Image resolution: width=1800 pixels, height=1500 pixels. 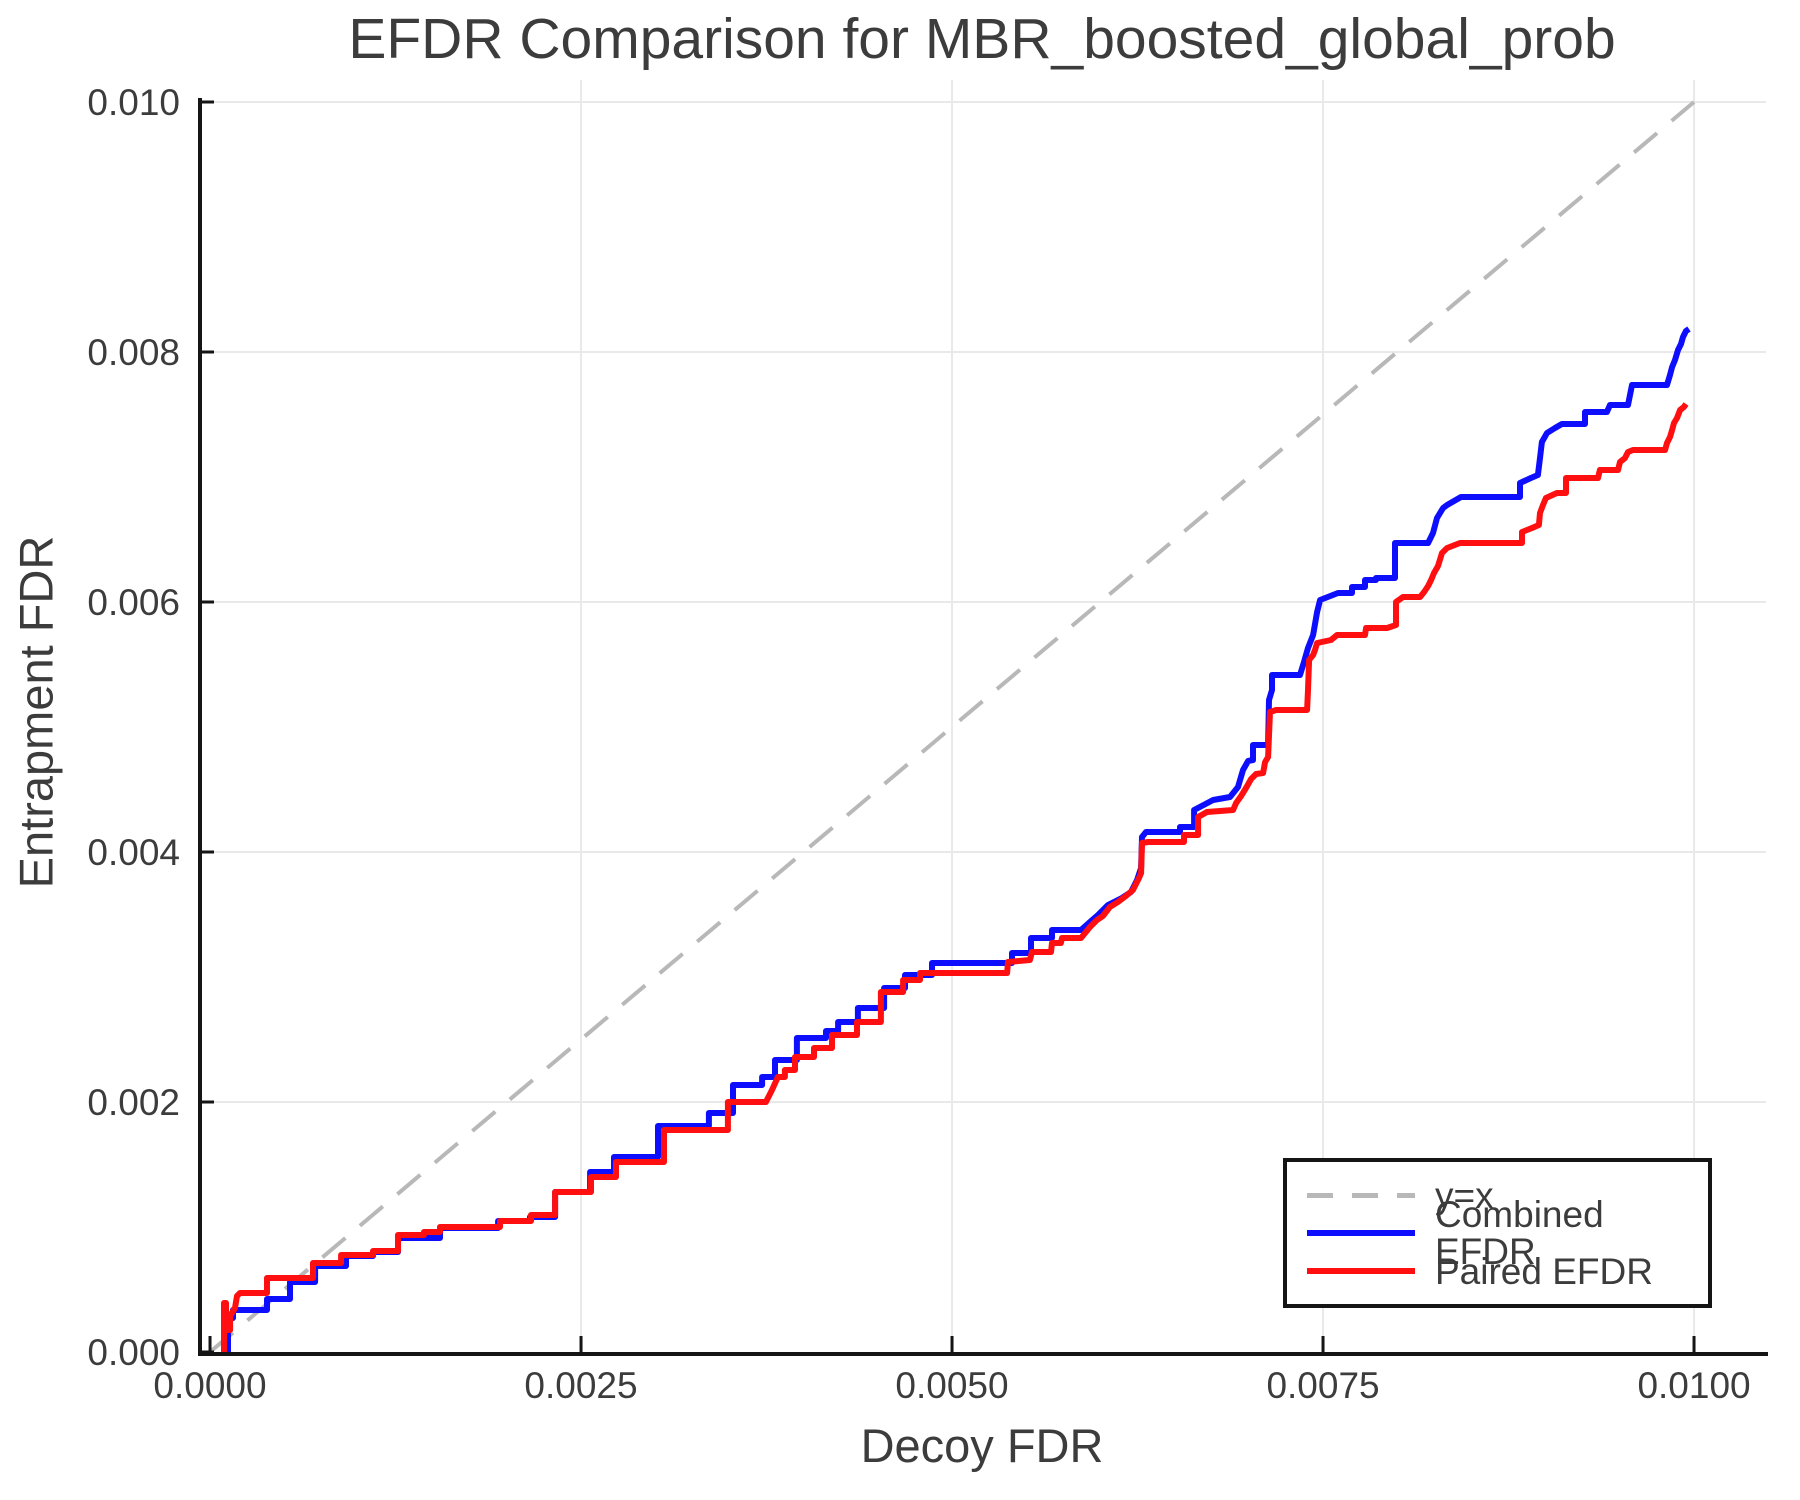 I want to click on y-axis-label: Entrapment FDR, so click(x=36, y=712).